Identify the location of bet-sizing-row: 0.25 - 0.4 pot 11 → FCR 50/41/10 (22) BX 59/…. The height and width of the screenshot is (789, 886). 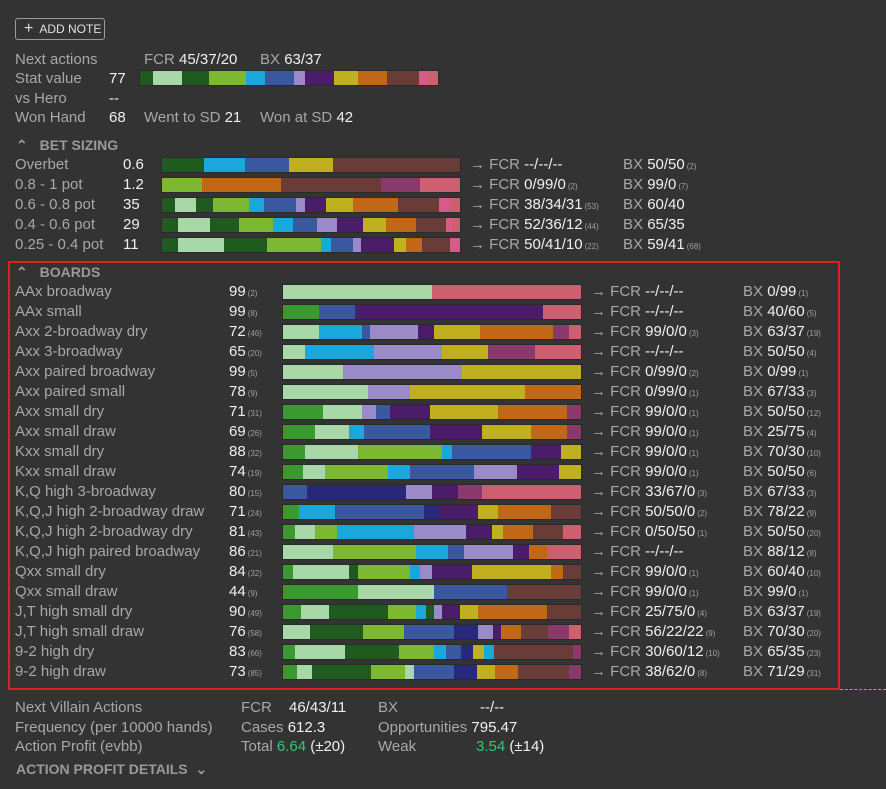
(443, 246).